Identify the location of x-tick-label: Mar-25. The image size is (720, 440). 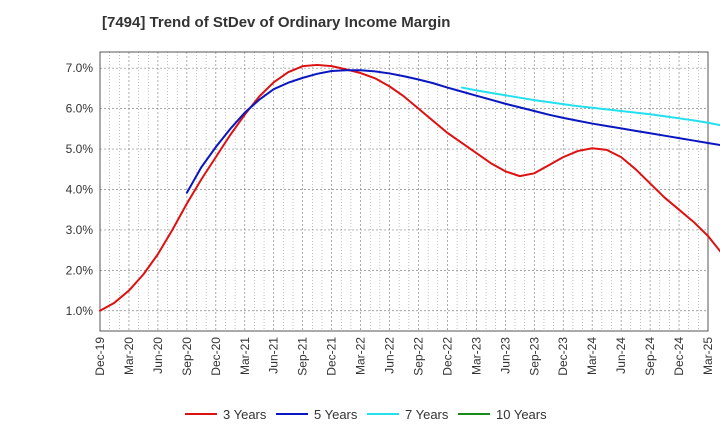
(708, 356).